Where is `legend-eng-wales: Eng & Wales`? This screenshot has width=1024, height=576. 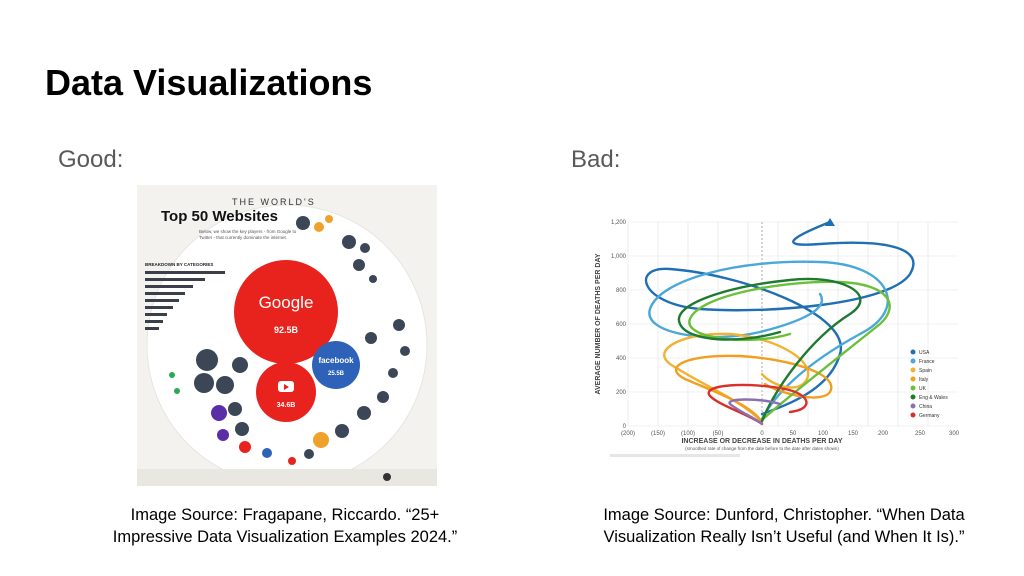
legend-eng-wales: Eng & Wales is located at coordinates (933, 398).